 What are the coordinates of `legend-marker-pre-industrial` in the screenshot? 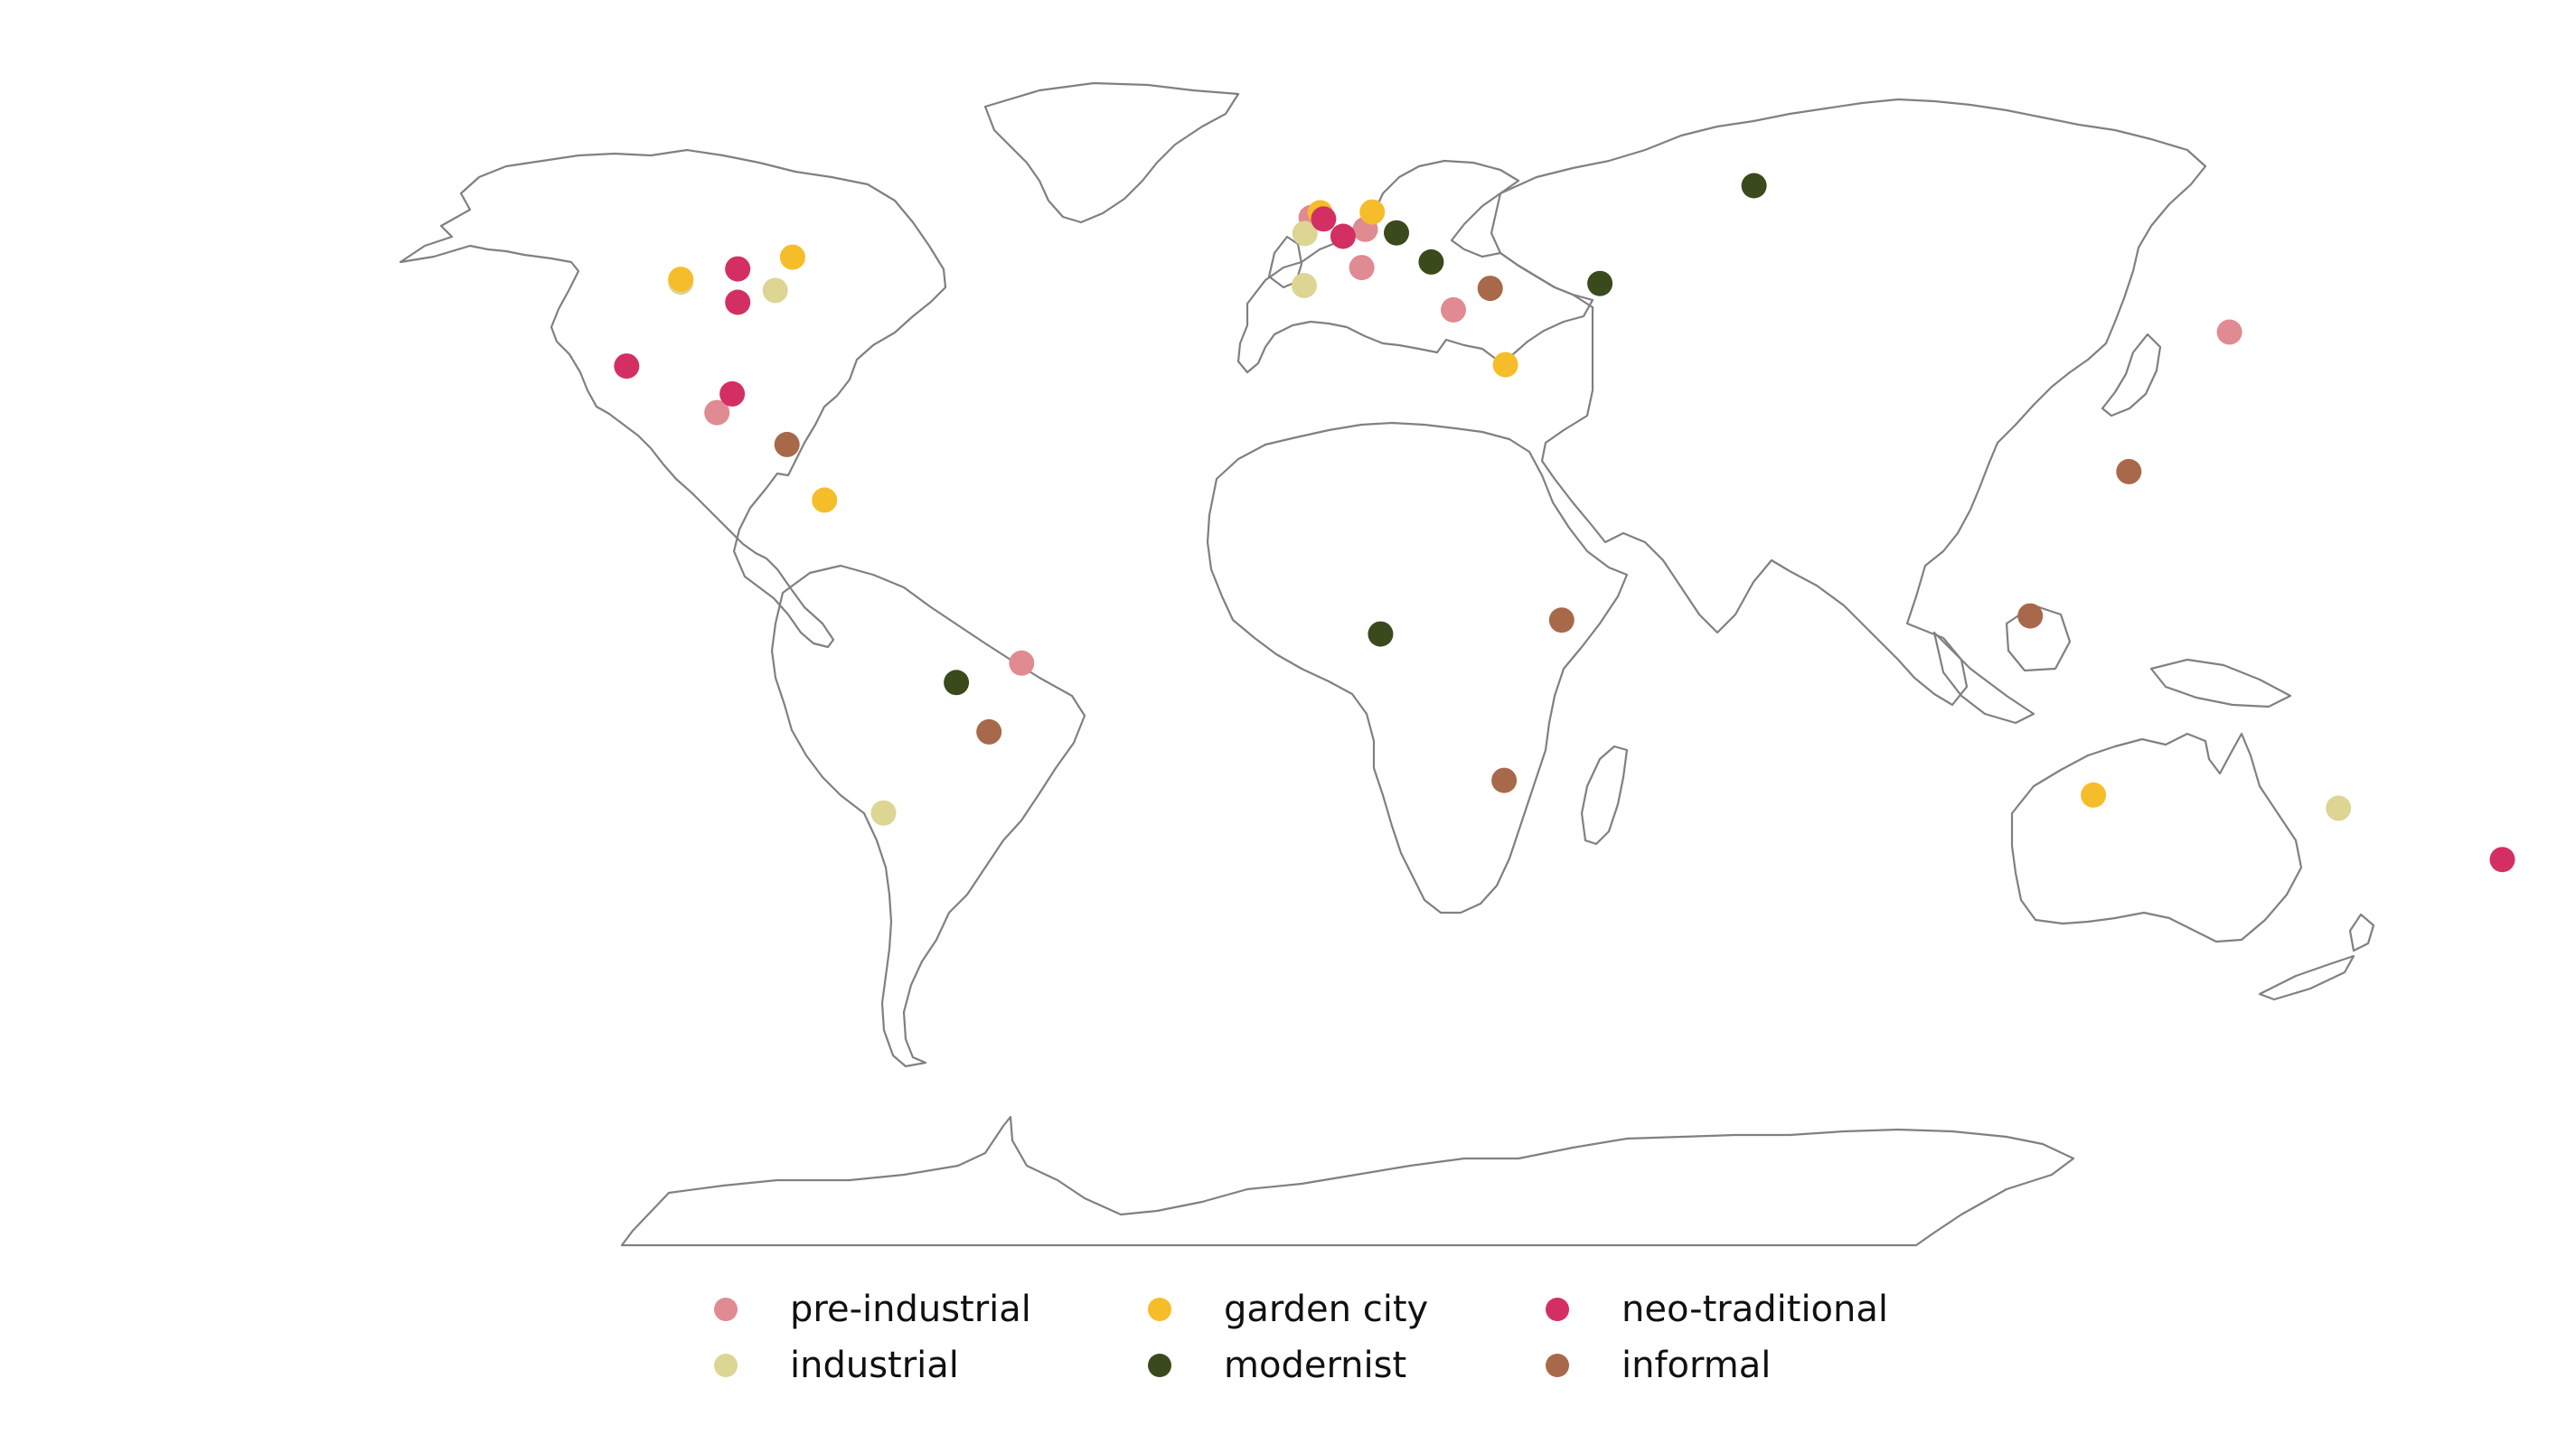 It's located at (726, 1309).